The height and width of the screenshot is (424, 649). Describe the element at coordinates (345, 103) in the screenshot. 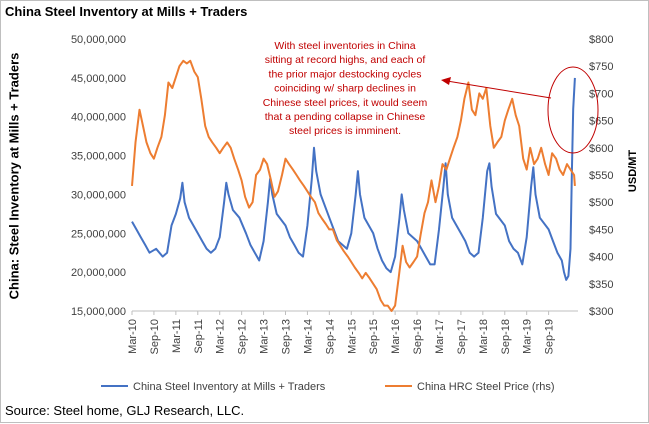

I see `annotation-line: Chinese steel prices, it would seem` at that location.